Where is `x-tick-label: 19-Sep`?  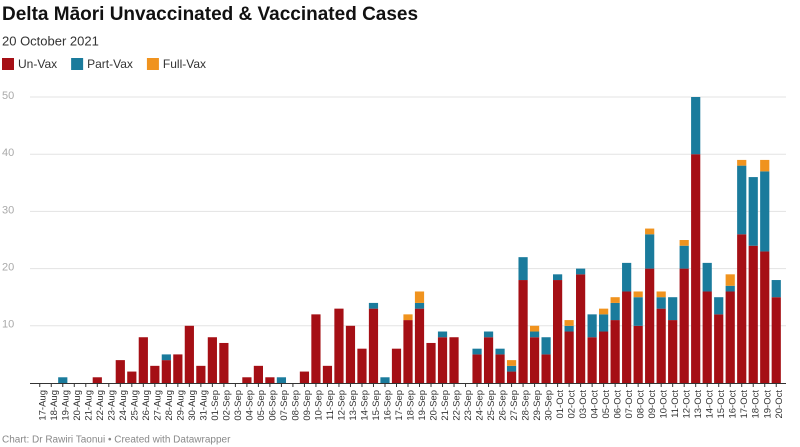 x-tick-label: 19-Sep is located at coordinates (422, 405).